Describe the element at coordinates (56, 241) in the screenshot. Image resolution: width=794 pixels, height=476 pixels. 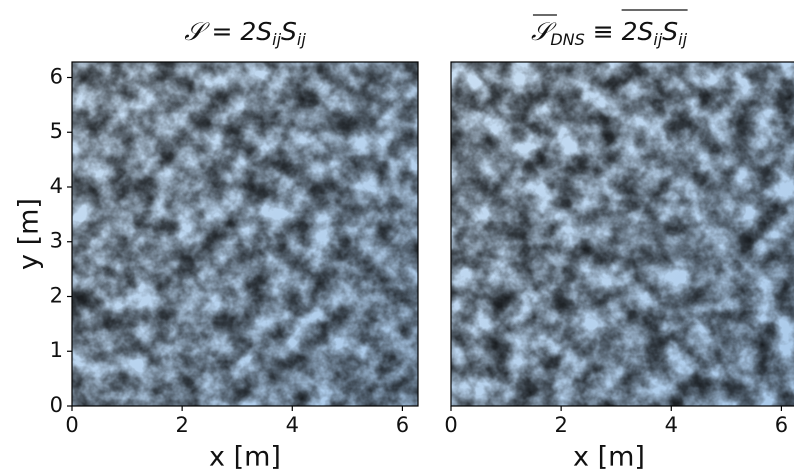
I see `y-tick-label: 3` at that location.